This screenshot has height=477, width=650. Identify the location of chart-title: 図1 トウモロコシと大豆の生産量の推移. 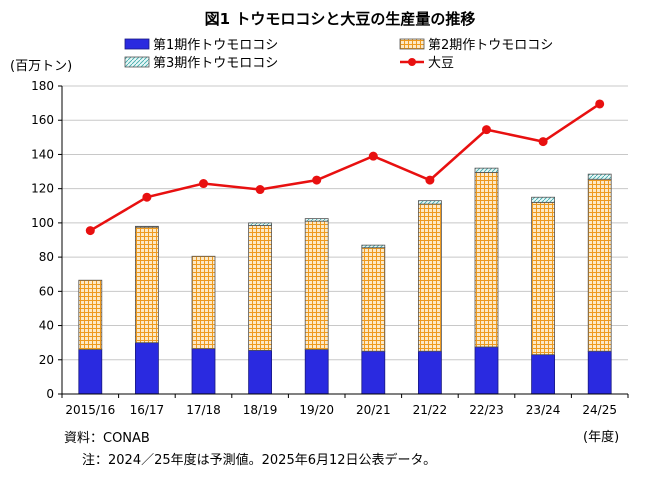
(340, 19).